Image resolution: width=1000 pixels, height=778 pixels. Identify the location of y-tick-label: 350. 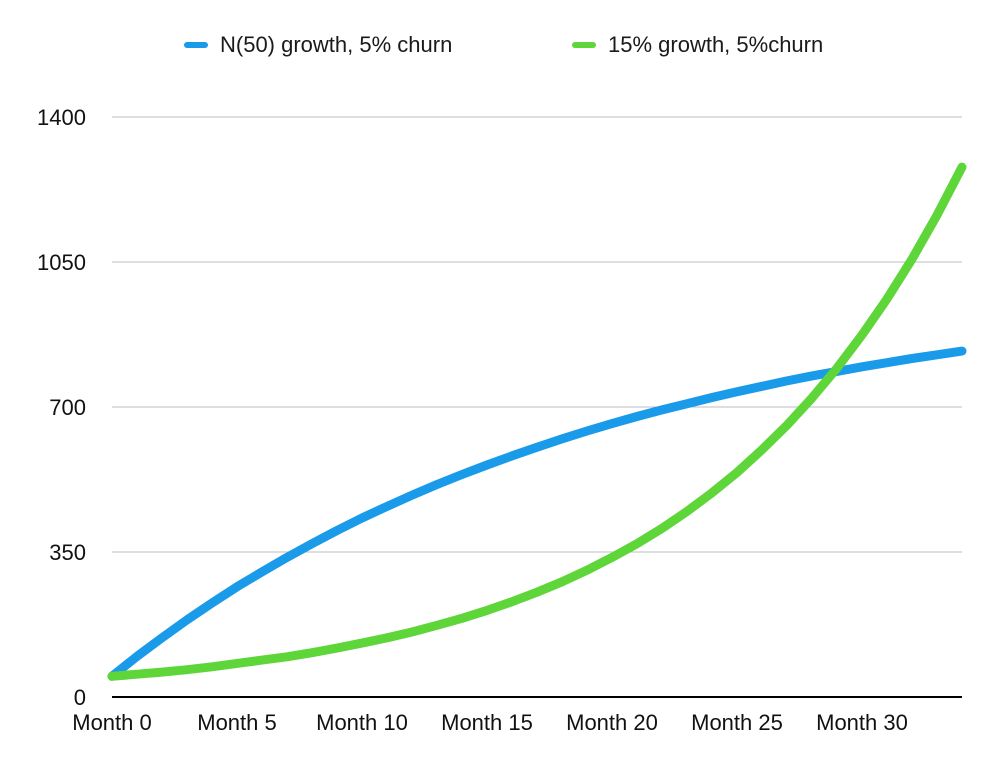
(67, 552).